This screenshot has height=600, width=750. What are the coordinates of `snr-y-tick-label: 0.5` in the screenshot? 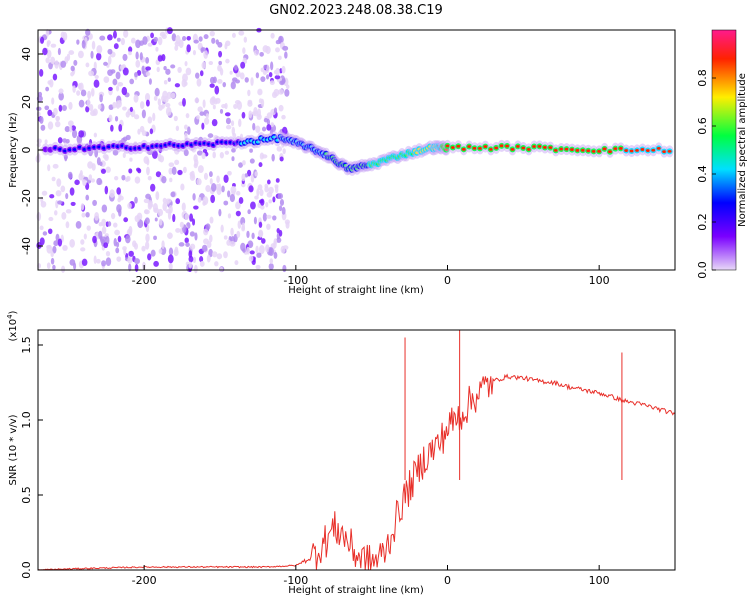 It's located at (26, 495).